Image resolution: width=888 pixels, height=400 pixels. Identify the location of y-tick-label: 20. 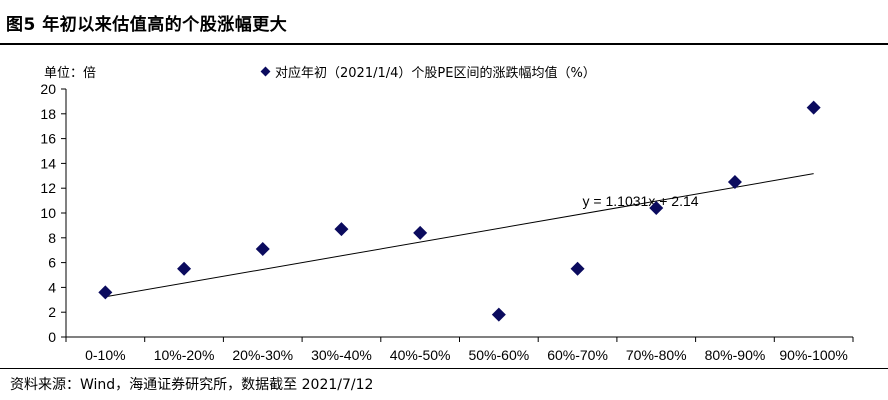
(48, 89).